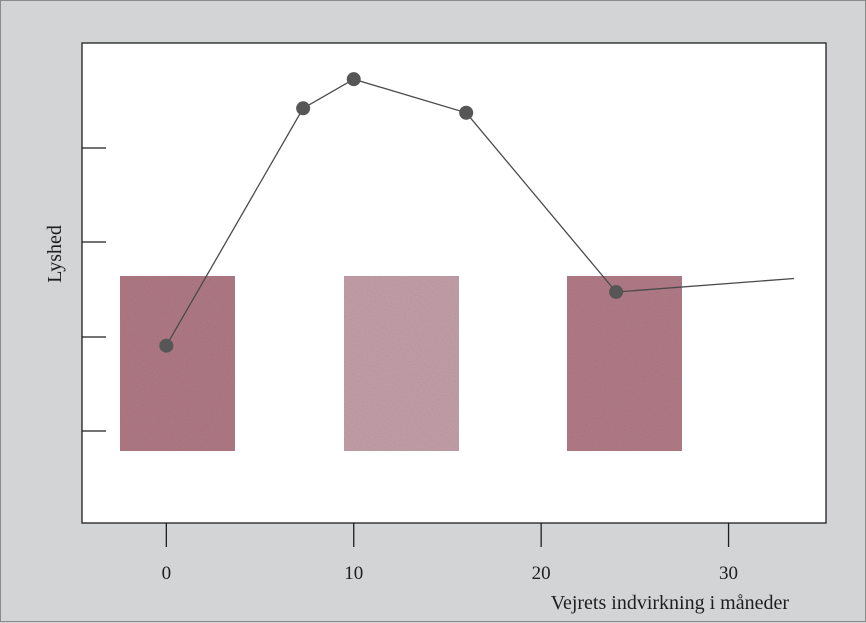  What do you see at coordinates (670, 603) in the screenshot?
I see `x-axis-title: Vejrets indvirkning i måneder` at bounding box center [670, 603].